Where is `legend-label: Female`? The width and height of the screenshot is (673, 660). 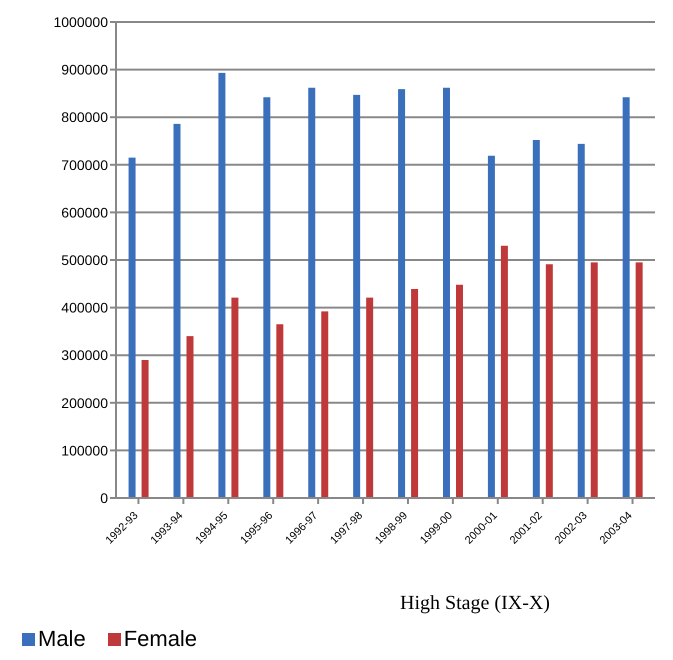
legend-label: Female is located at coordinates (161, 639).